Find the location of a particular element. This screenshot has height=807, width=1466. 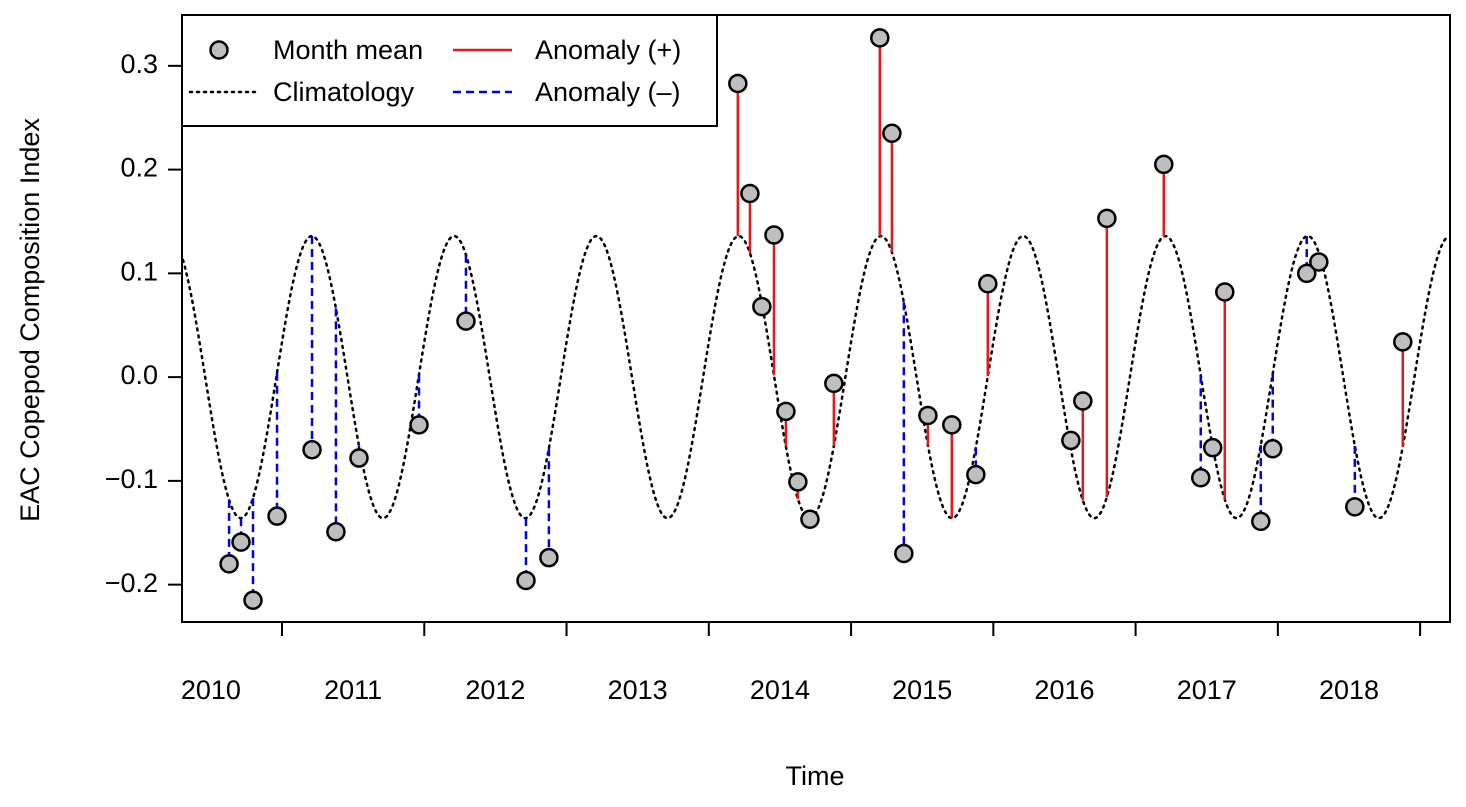

x-tick-label: 2014 is located at coordinates (780, 690).